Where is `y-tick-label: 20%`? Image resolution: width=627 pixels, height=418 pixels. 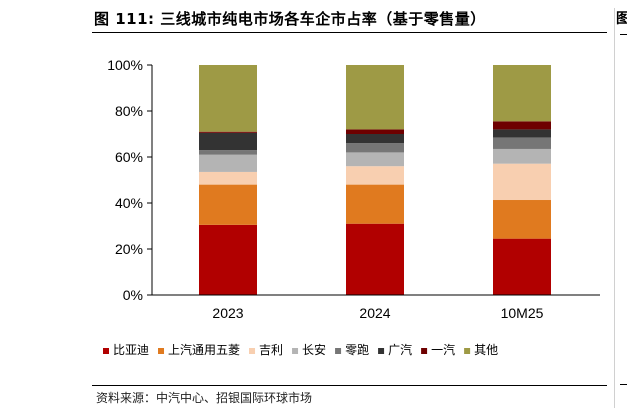
y-tick-label: 20% is located at coordinates (129, 249).